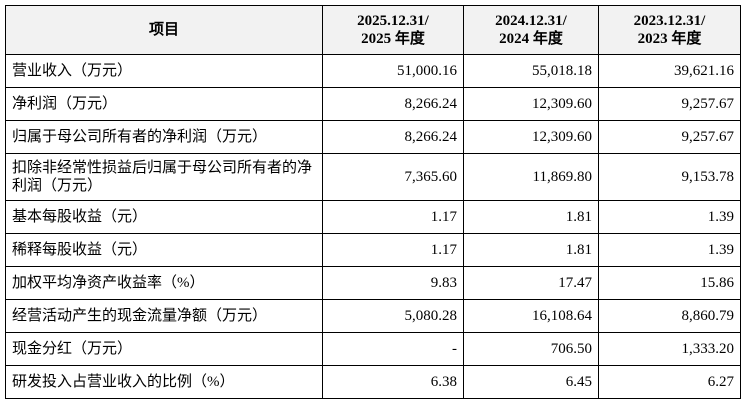 The width and height of the screenshot is (745, 414). I want to click on value-cell: 11,869.80, so click(531, 177).